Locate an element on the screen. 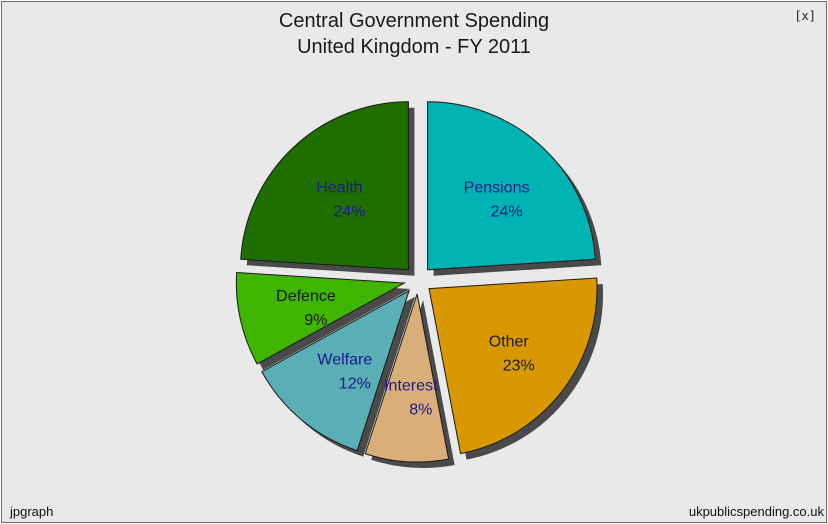 The width and height of the screenshot is (828, 524). slice-label-welfare: Welfare is located at coordinates (344, 359).